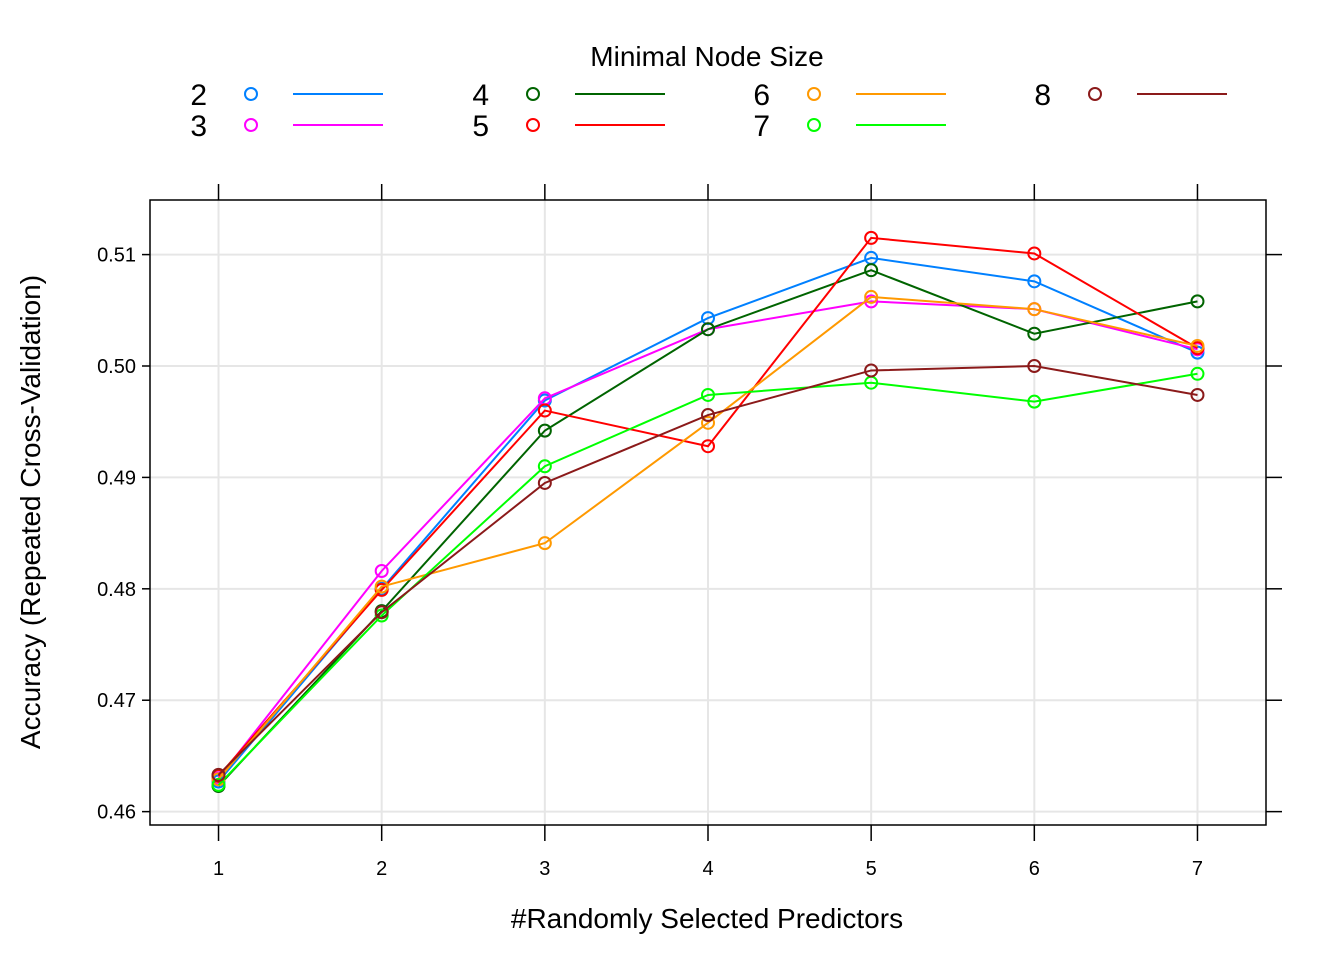 This screenshot has width=1344, height=960. Describe the element at coordinates (706, 56) in the screenshot. I see `legend-title: Minimal Node Size` at that location.